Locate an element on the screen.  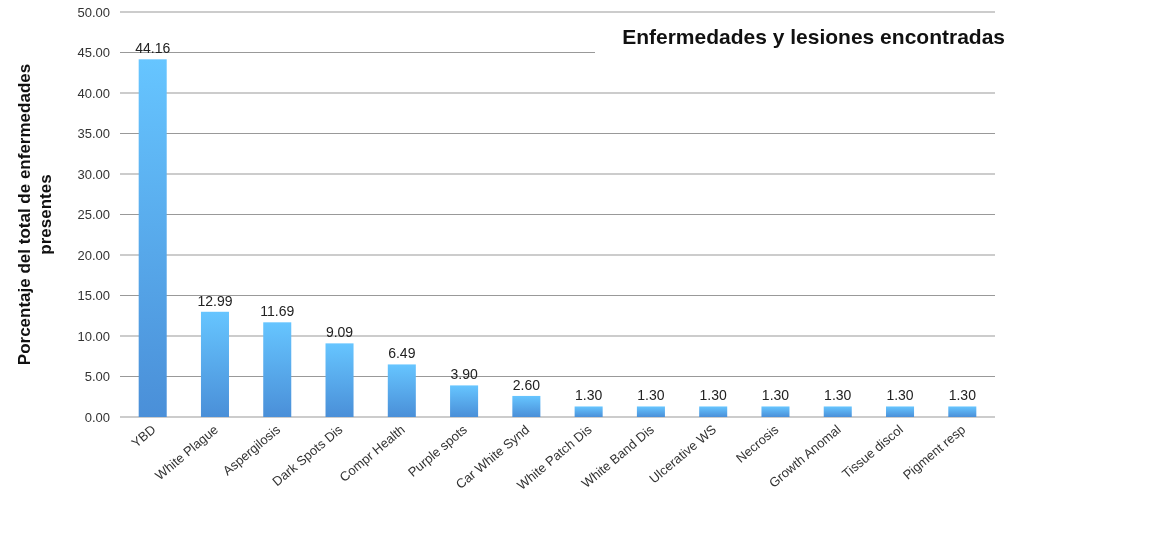
data-label: 44.16 is located at coordinates (153, 48).